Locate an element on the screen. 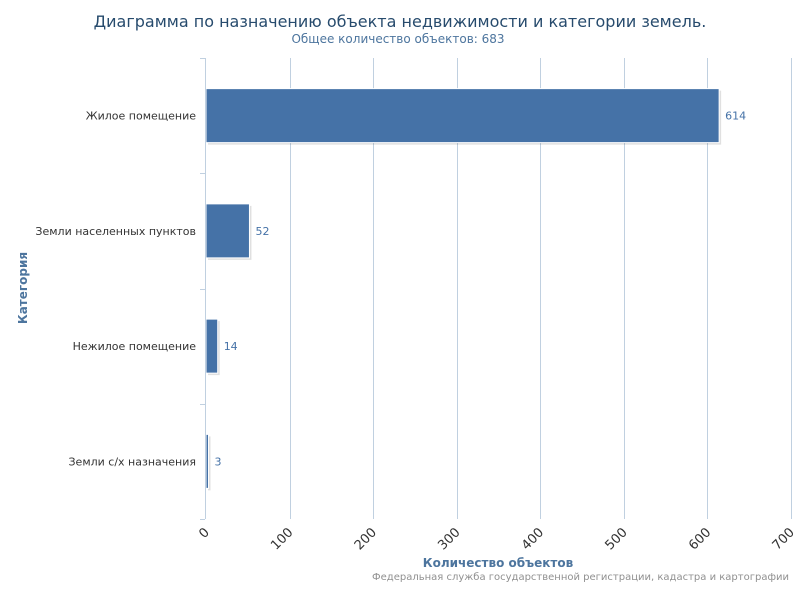  x-tick-label: 600 is located at coordinates (700, 539).